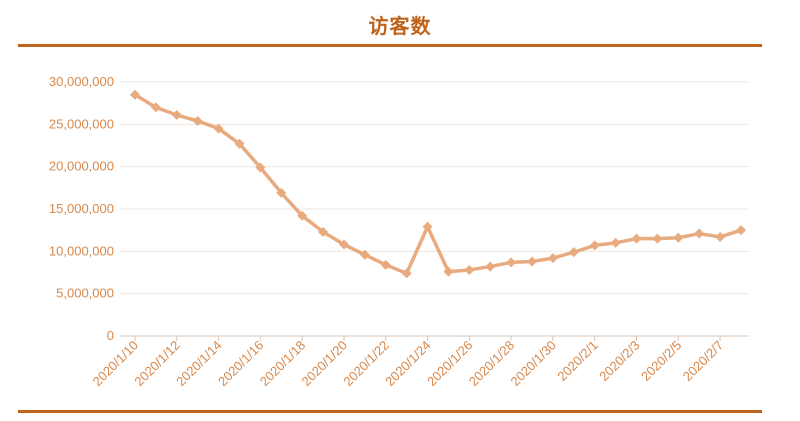 The width and height of the screenshot is (800, 421). Describe the element at coordinates (81, 250) in the screenshot. I see `y-tick-label: 10,000,000` at that location.